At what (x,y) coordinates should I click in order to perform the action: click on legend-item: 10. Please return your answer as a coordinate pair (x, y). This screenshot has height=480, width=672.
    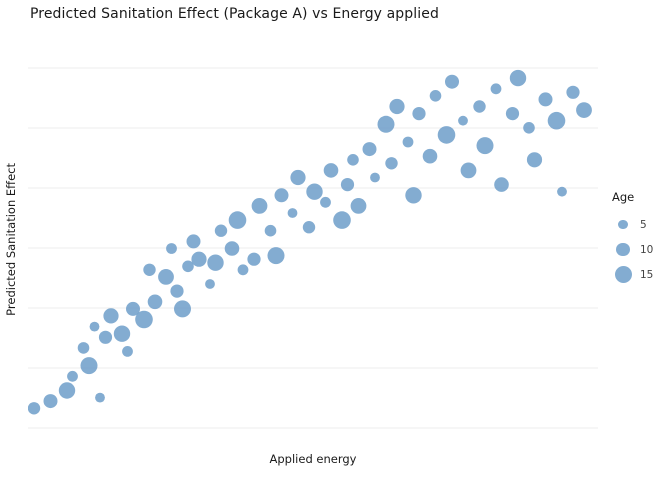
    Looking at the image, I should click on (640, 249).